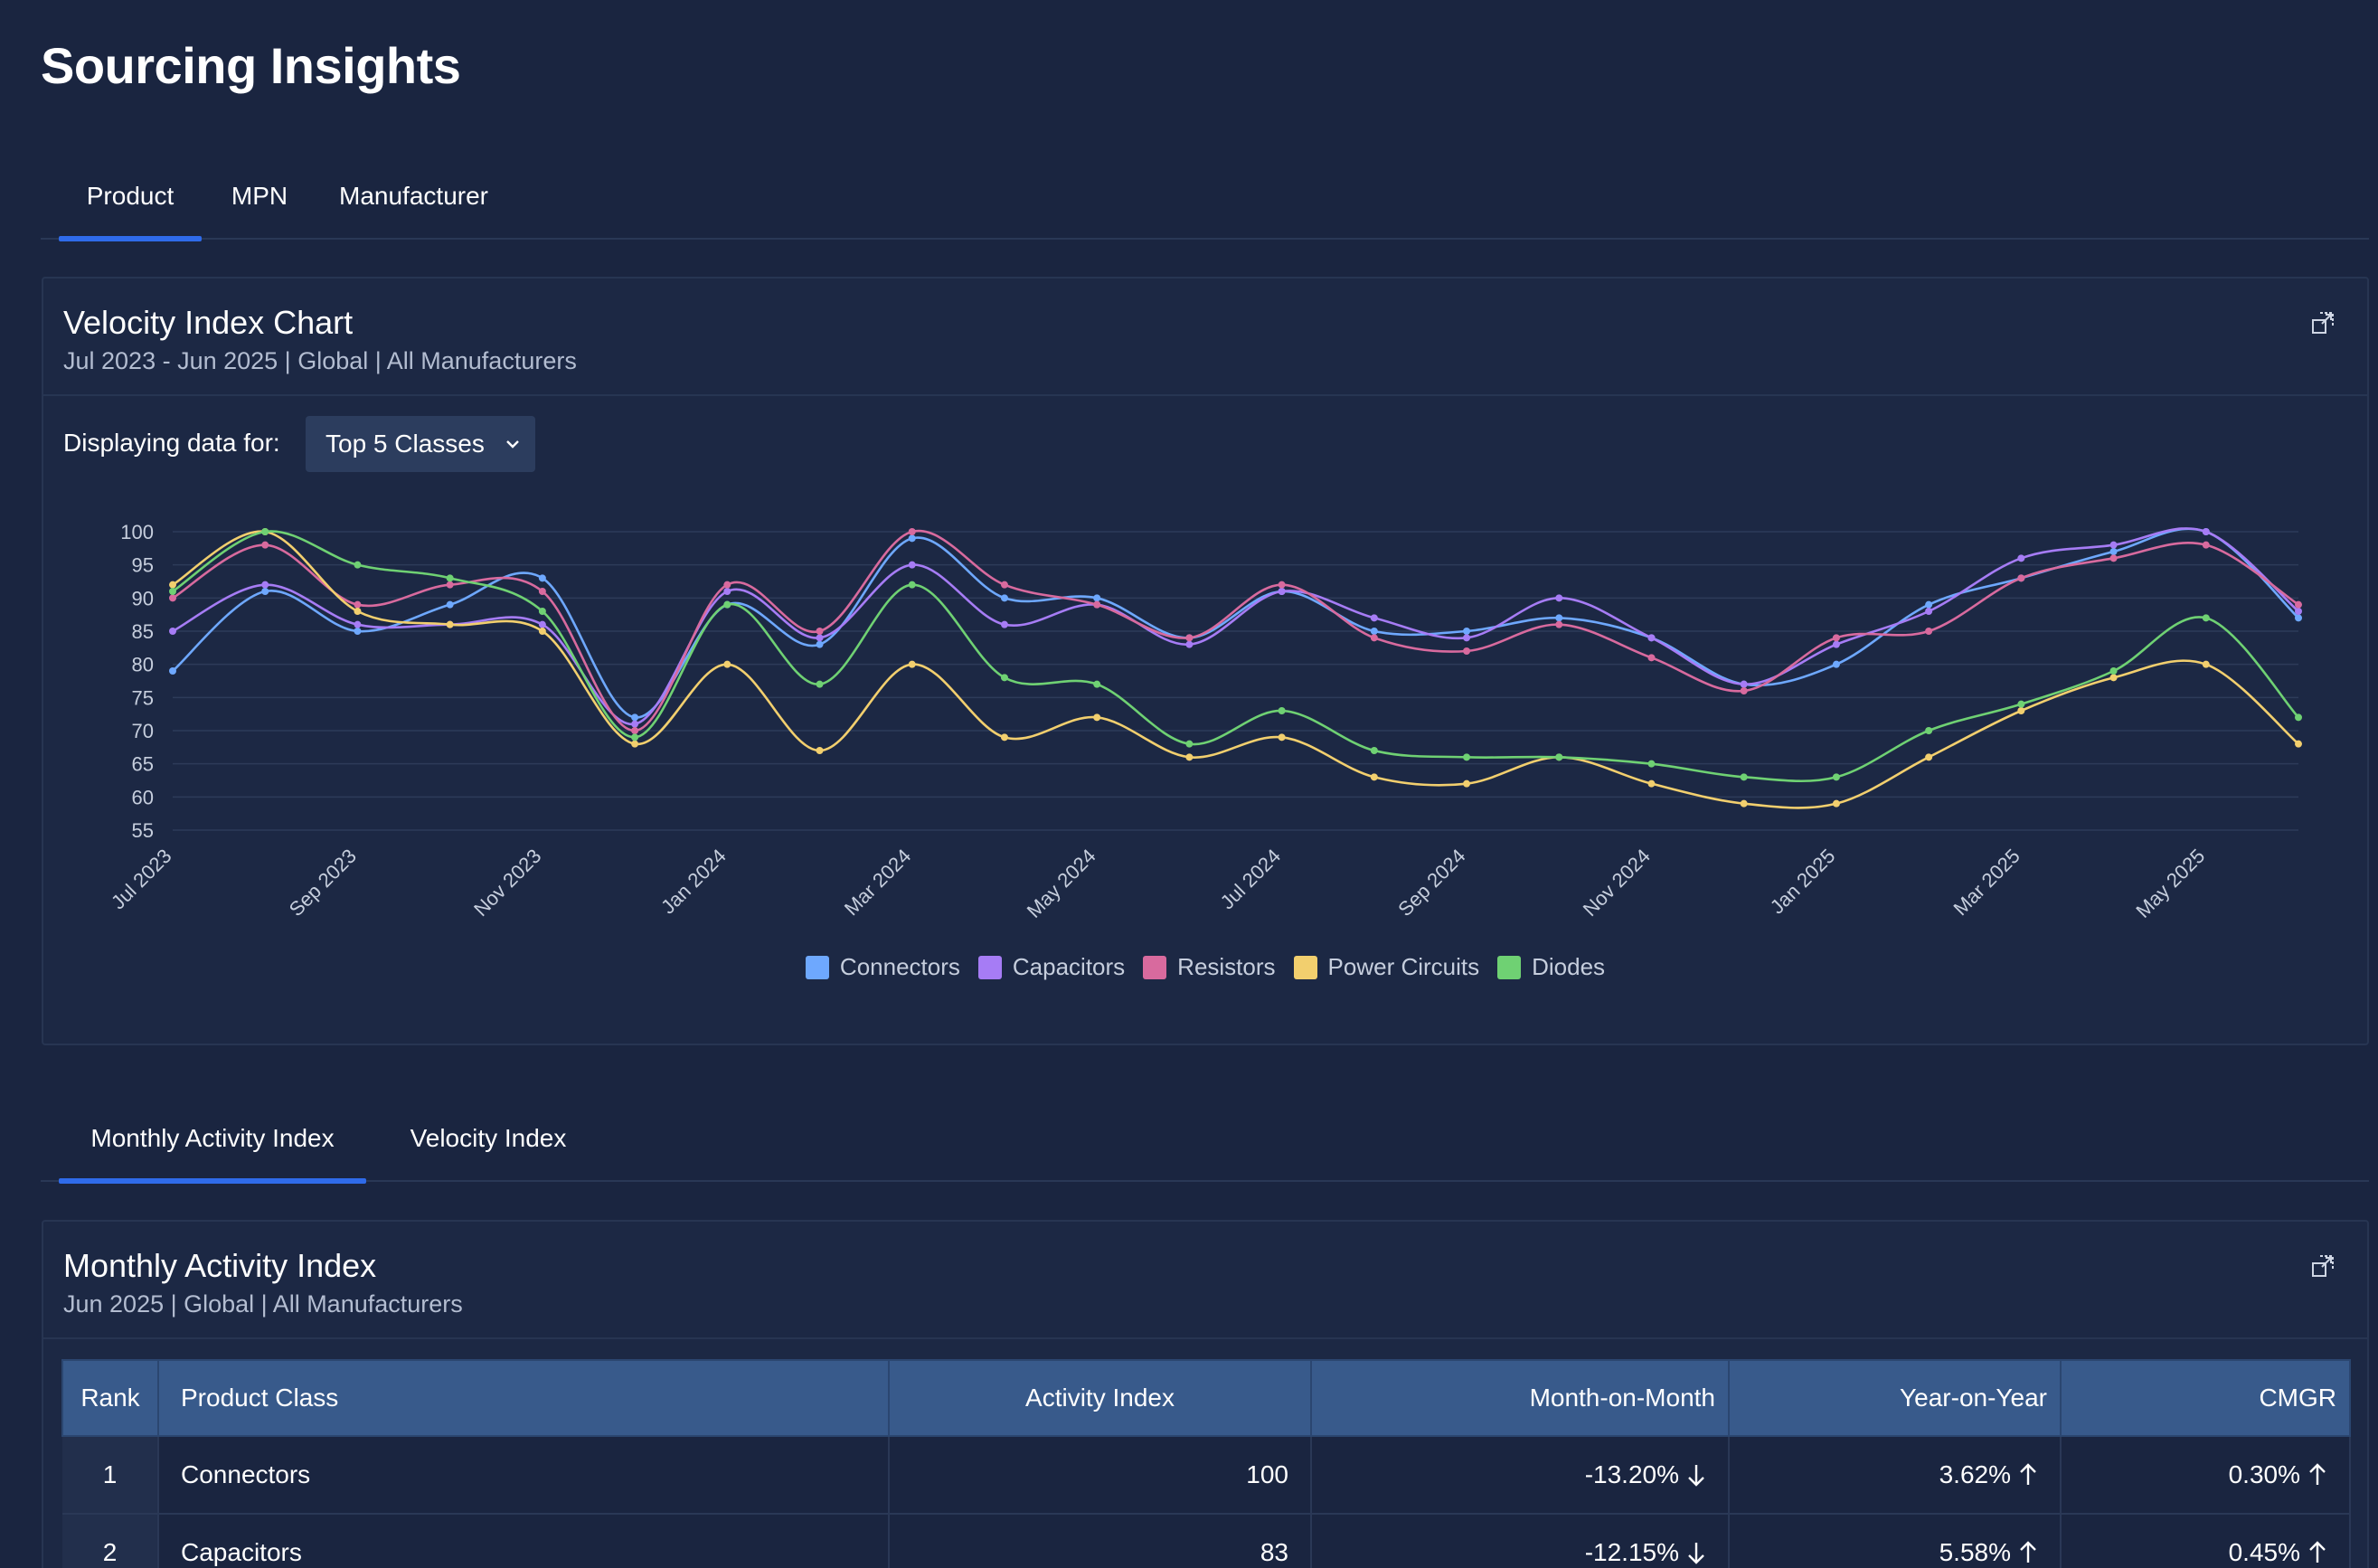 Image resolution: width=2378 pixels, height=1568 pixels. I want to click on col-header-year-on-year: Year-on-Year, so click(1895, 1398).